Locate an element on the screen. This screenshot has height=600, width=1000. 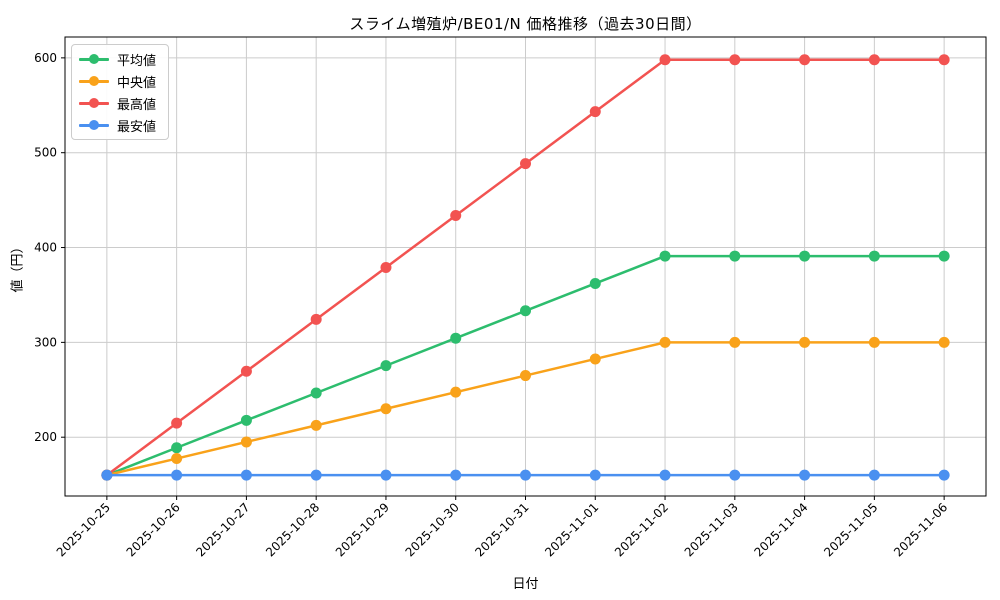
y-tick-label: 300 is located at coordinates (45, 342).